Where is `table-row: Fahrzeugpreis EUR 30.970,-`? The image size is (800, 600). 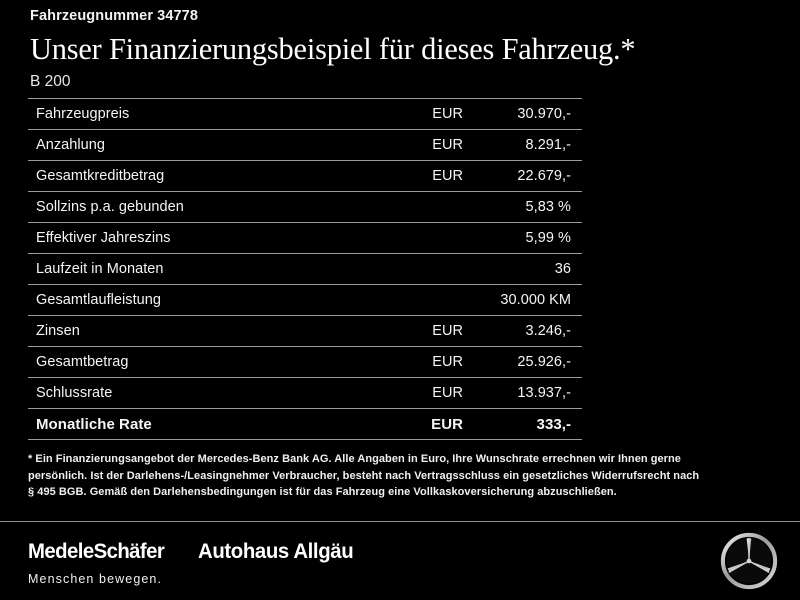
table-row: Fahrzeugpreis EUR 30.970,- is located at coordinates (305, 113).